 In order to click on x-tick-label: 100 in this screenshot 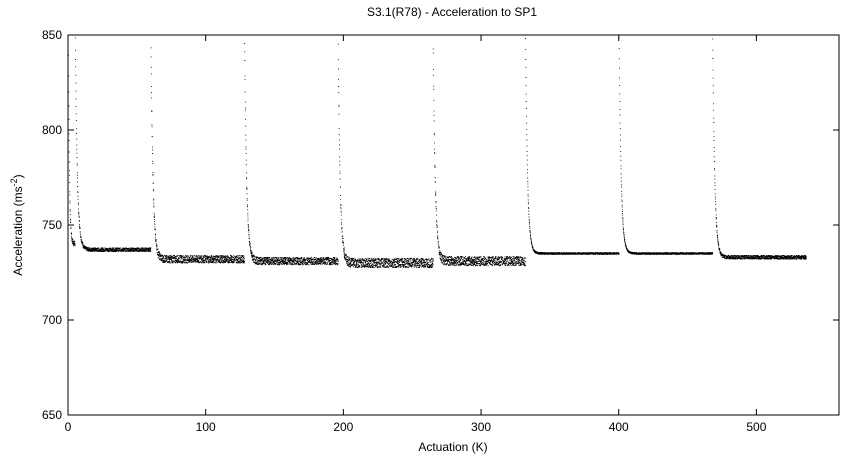, I will do `click(206, 427)`.